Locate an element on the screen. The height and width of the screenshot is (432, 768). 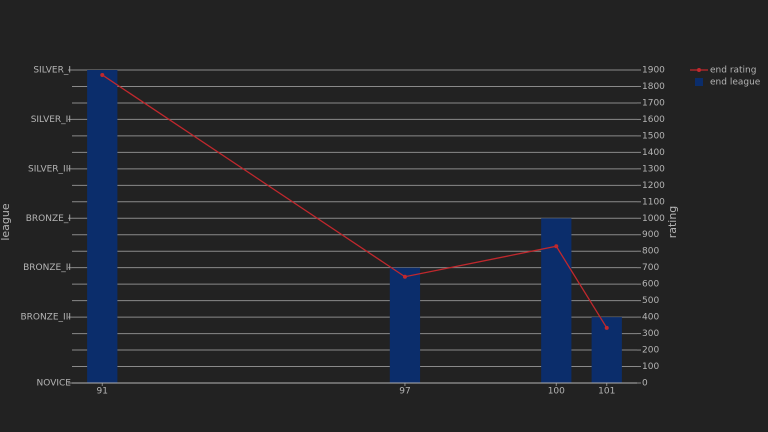
y2-tick-label: 1500 is located at coordinates (653, 136).